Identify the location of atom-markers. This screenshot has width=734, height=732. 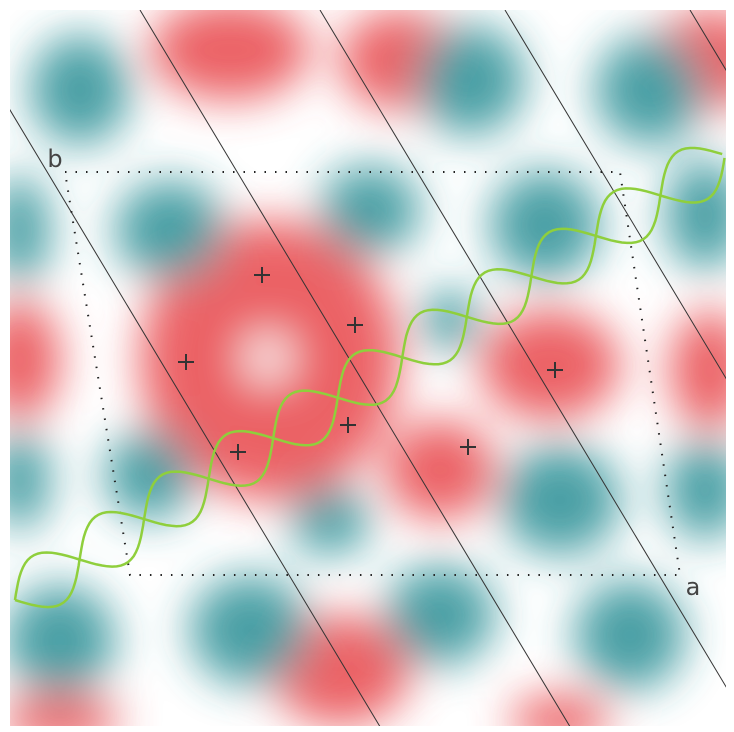
(370, 363).